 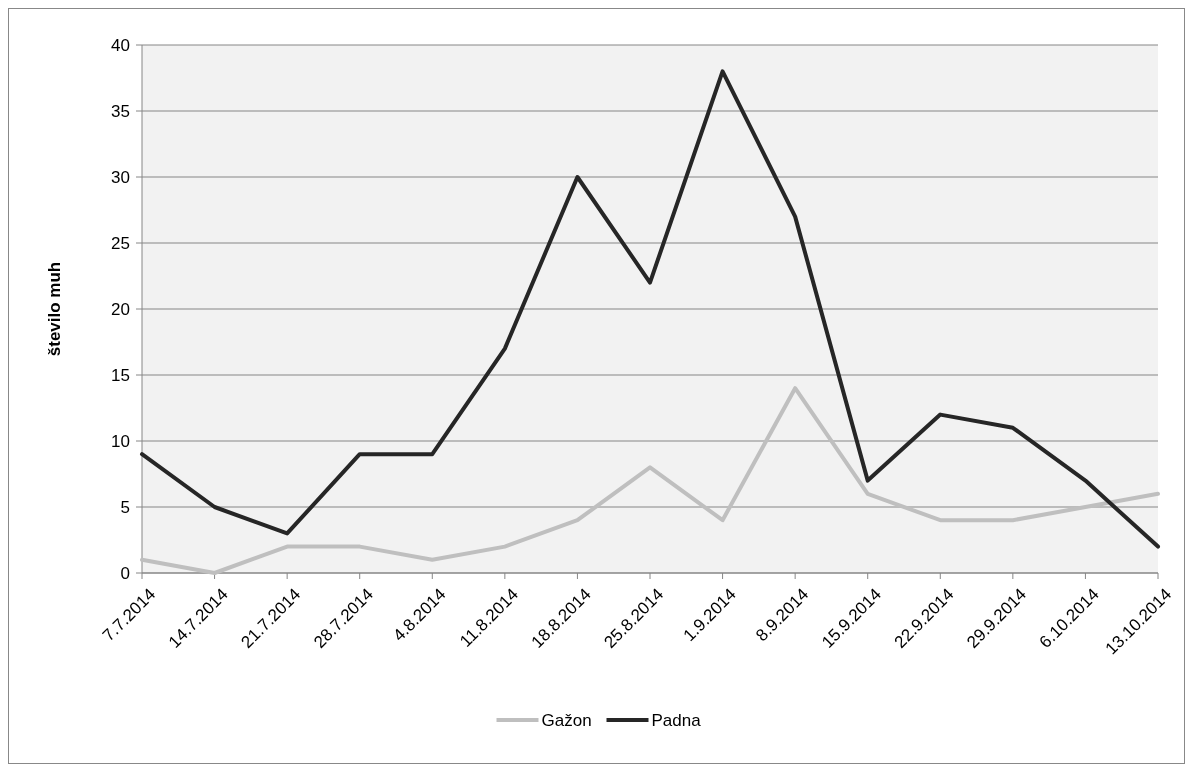 What do you see at coordinates (120, 441) in the screenshot?
I see `y-tick-label: 10` at bounding box center [120, 441].